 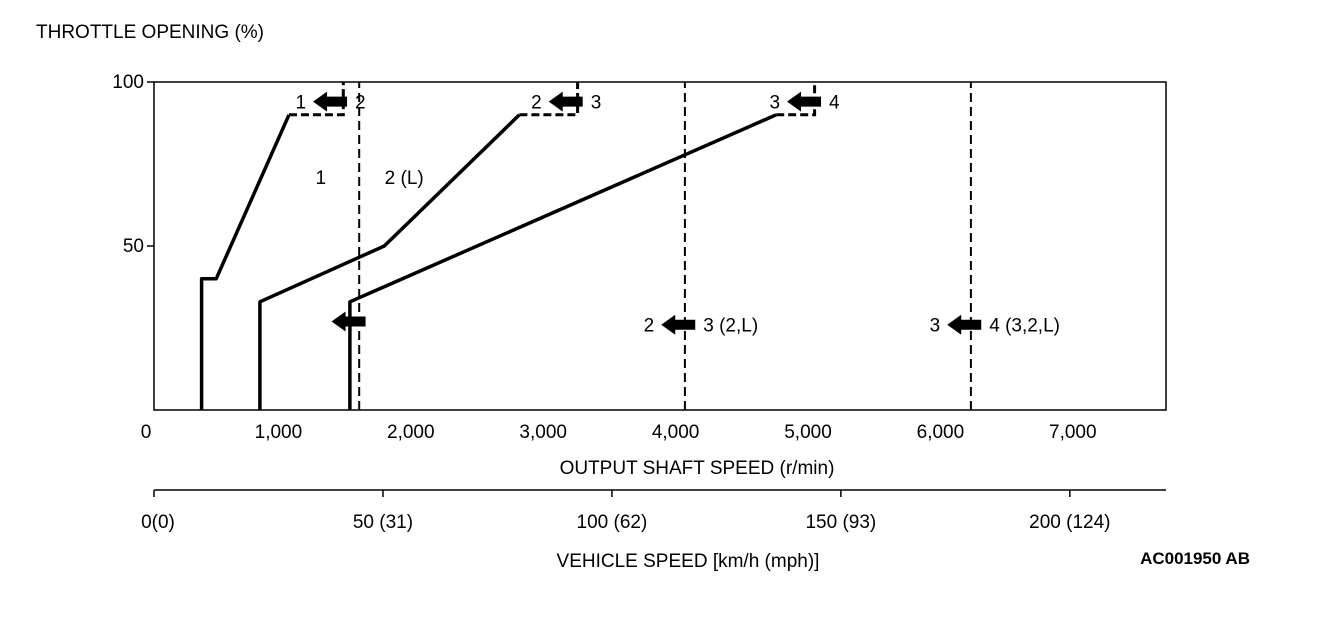 What do you see at coordinates (360, 103) in the screenshot?
I see `shift-to-label: 2` at bounding box center [360, 103].